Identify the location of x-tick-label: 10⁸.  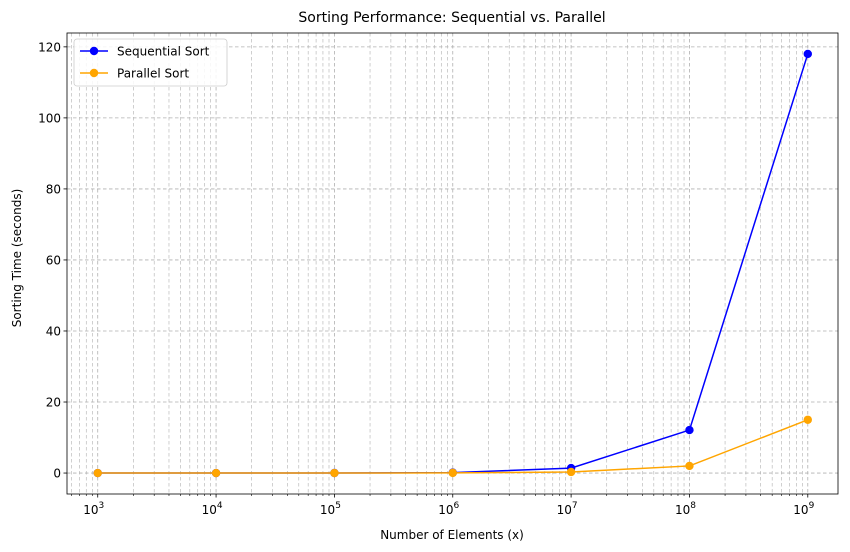
(685, 509).